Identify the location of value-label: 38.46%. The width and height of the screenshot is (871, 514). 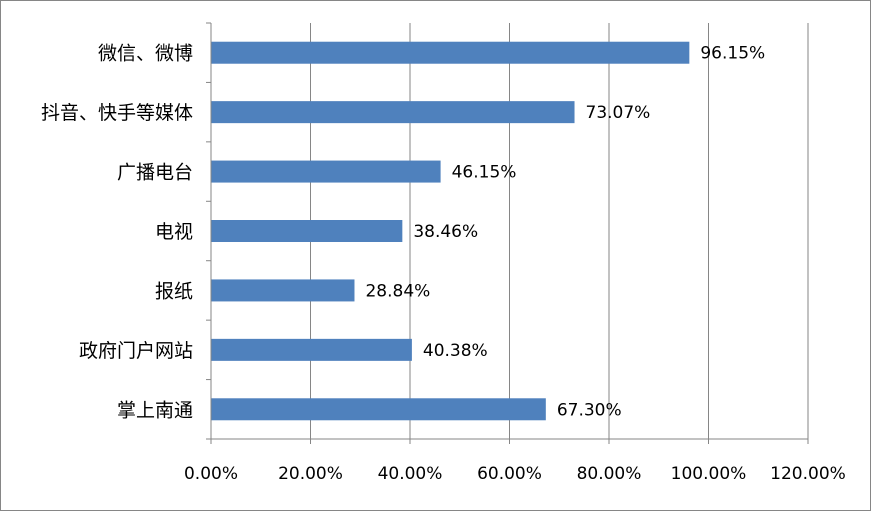
(445, 232).